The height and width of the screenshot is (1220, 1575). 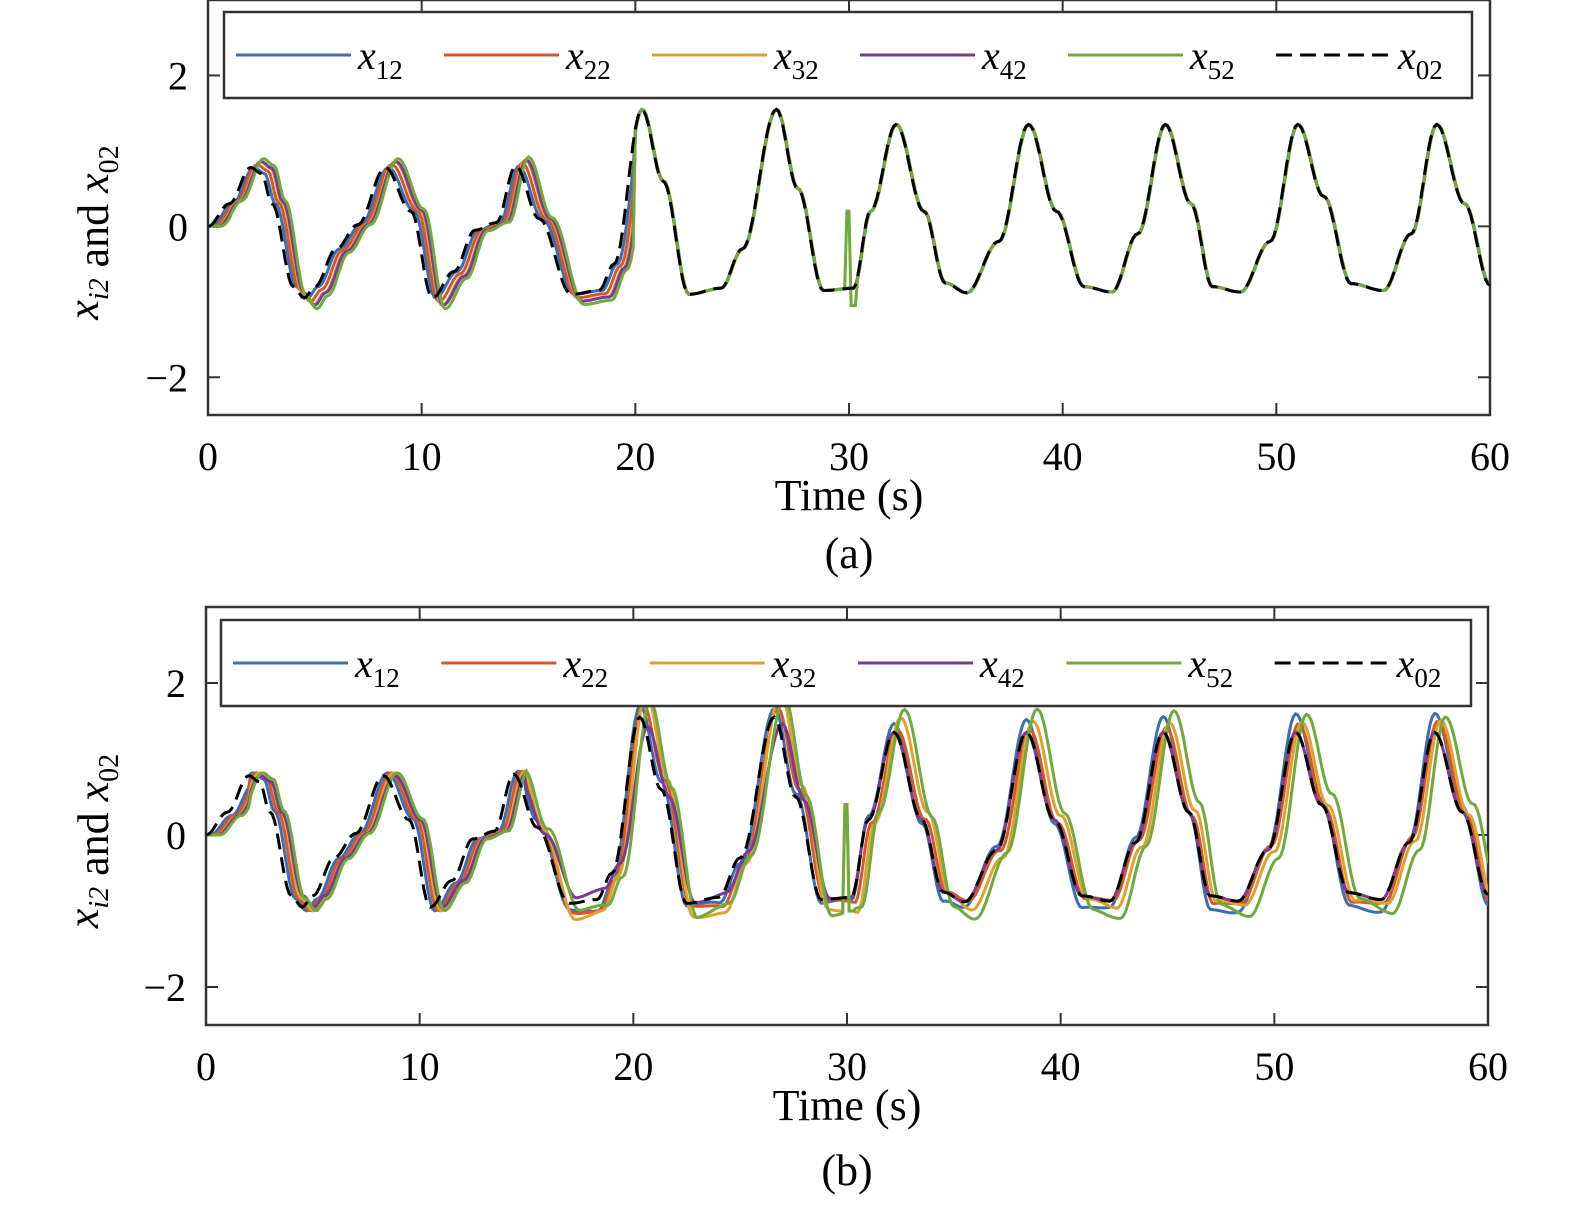 I want to click on panel-caption: (a), so click(x=849, y=553).